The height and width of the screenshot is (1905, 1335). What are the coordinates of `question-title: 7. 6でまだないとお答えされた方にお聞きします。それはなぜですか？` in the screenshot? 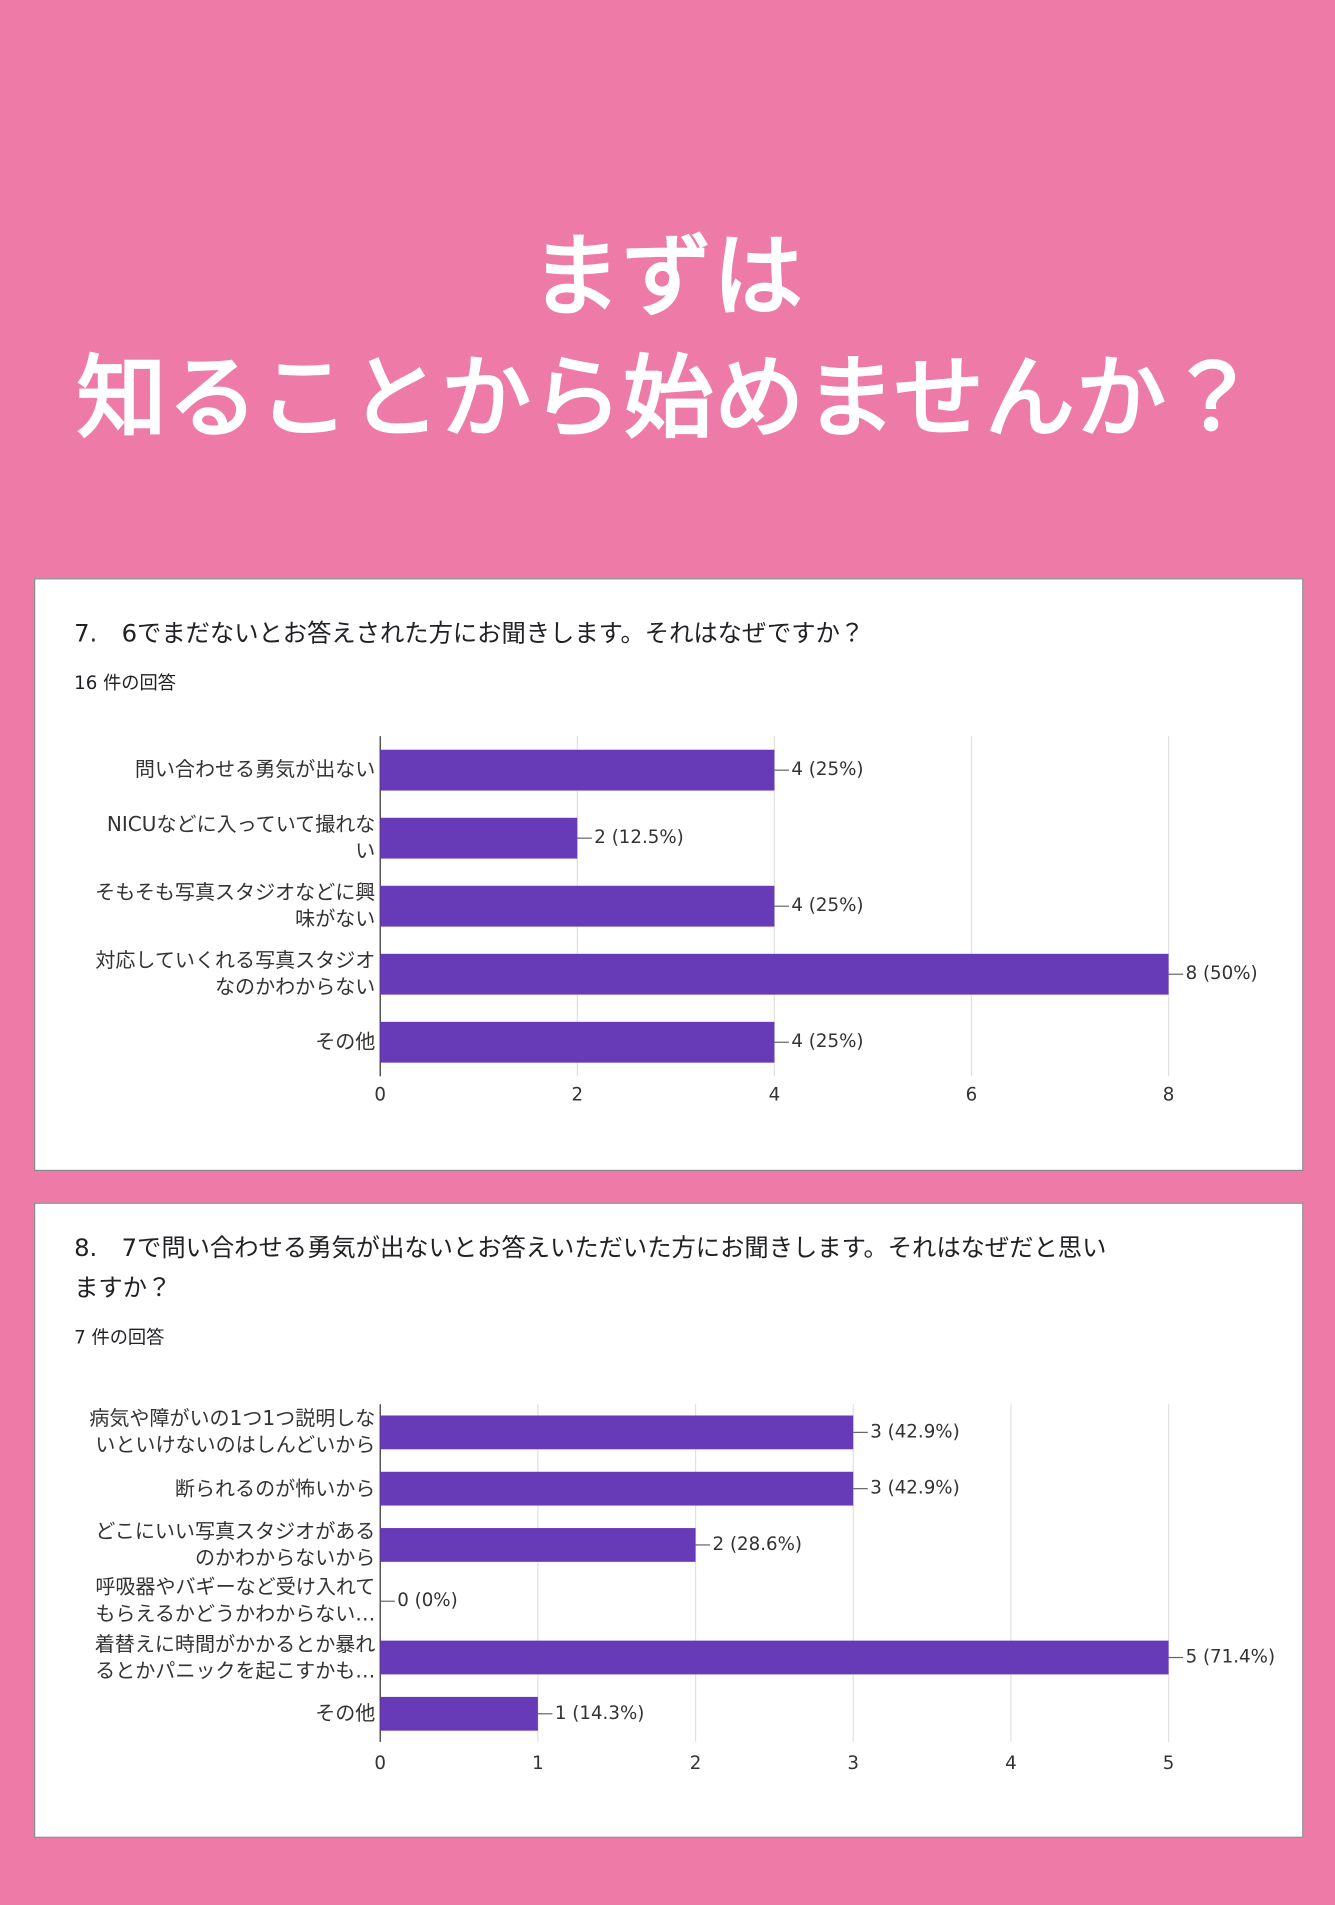 It's located at (469, 633).